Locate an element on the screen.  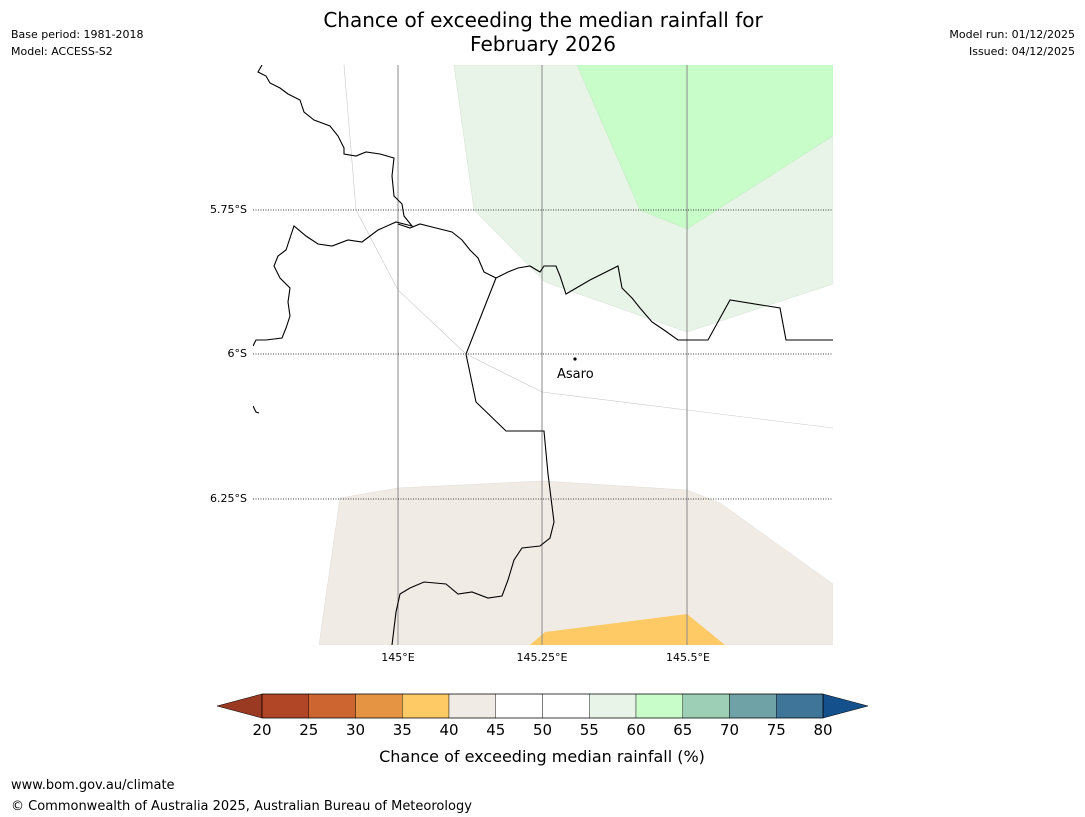
colorbar-segments is located at coordinates (542, 706).